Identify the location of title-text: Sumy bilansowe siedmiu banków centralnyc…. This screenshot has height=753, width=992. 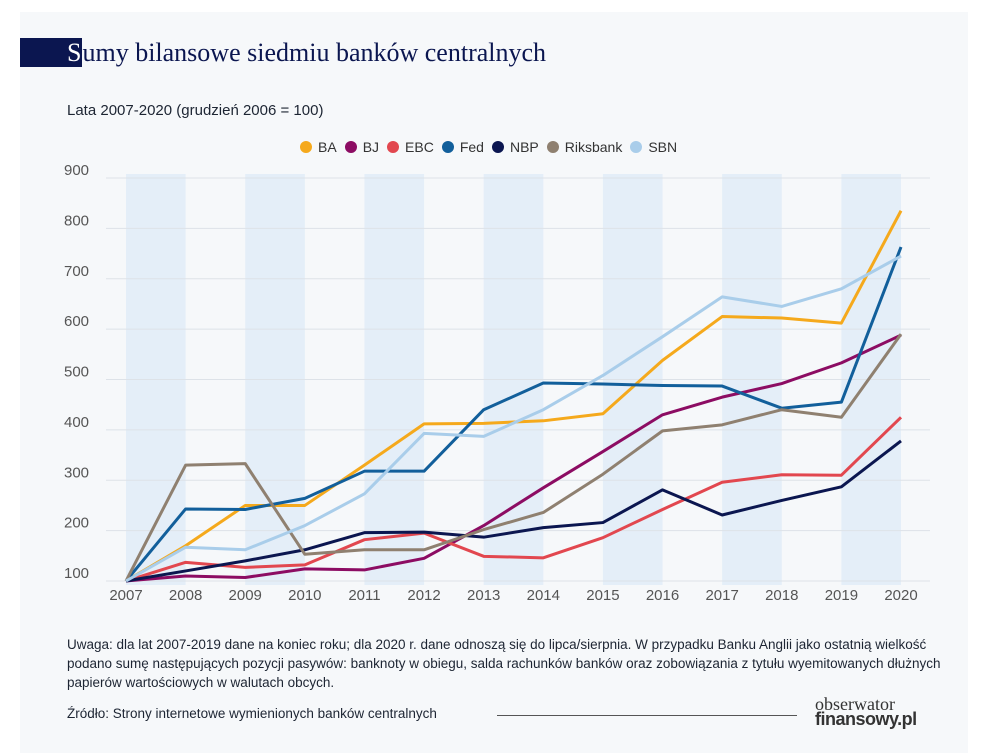
(306, 52).